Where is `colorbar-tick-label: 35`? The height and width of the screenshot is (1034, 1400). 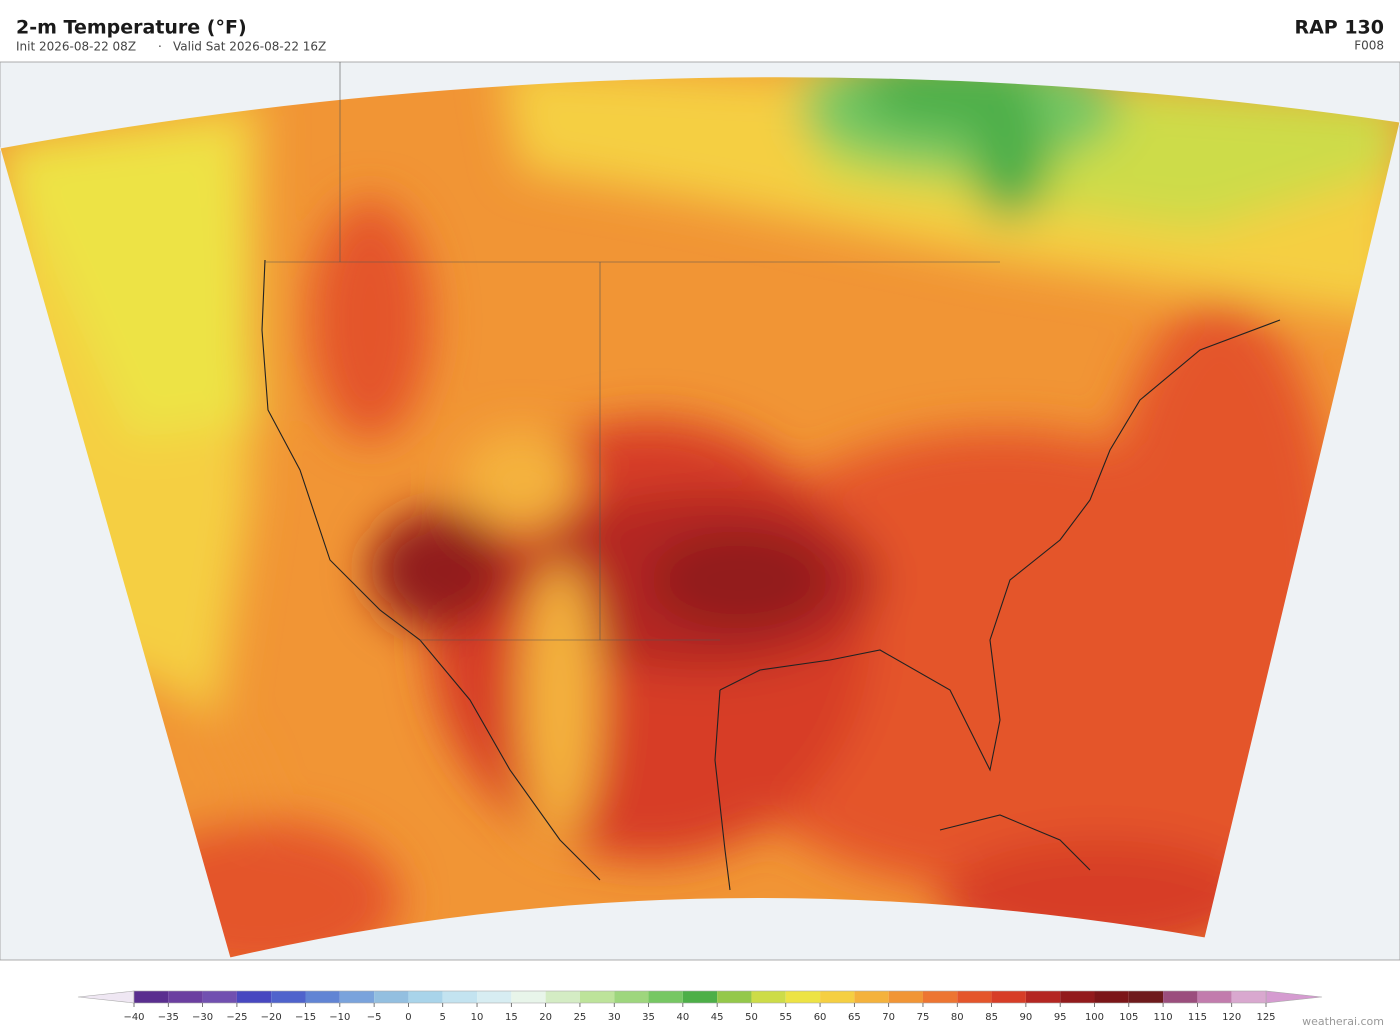 colorbar-tick-label: 35 is located at coordinates (648, 1017).